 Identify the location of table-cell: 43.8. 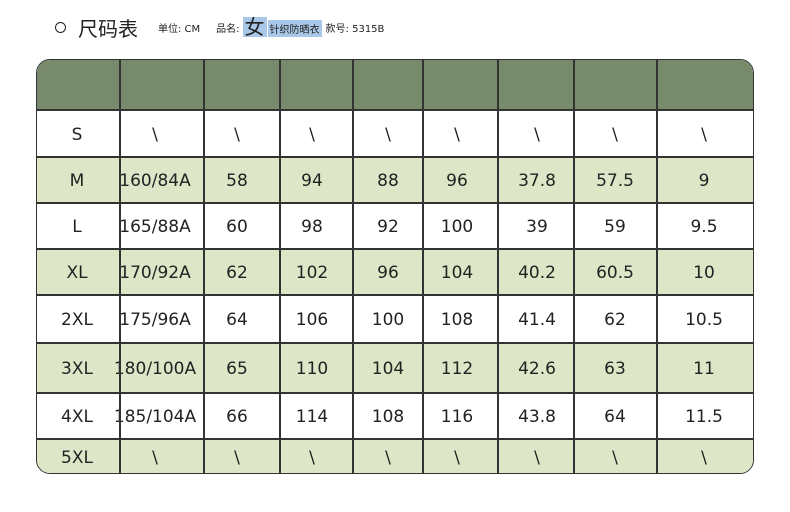
(537, 417).